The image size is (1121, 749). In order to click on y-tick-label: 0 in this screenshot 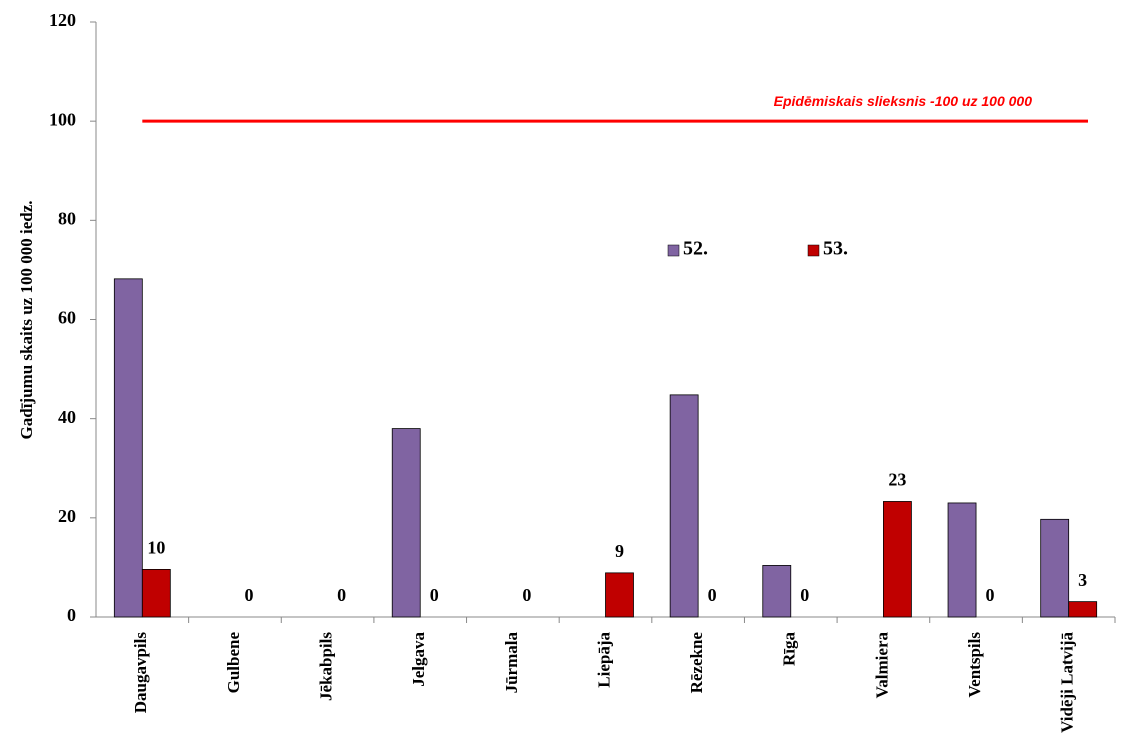, I will do `click(71, 615)`.